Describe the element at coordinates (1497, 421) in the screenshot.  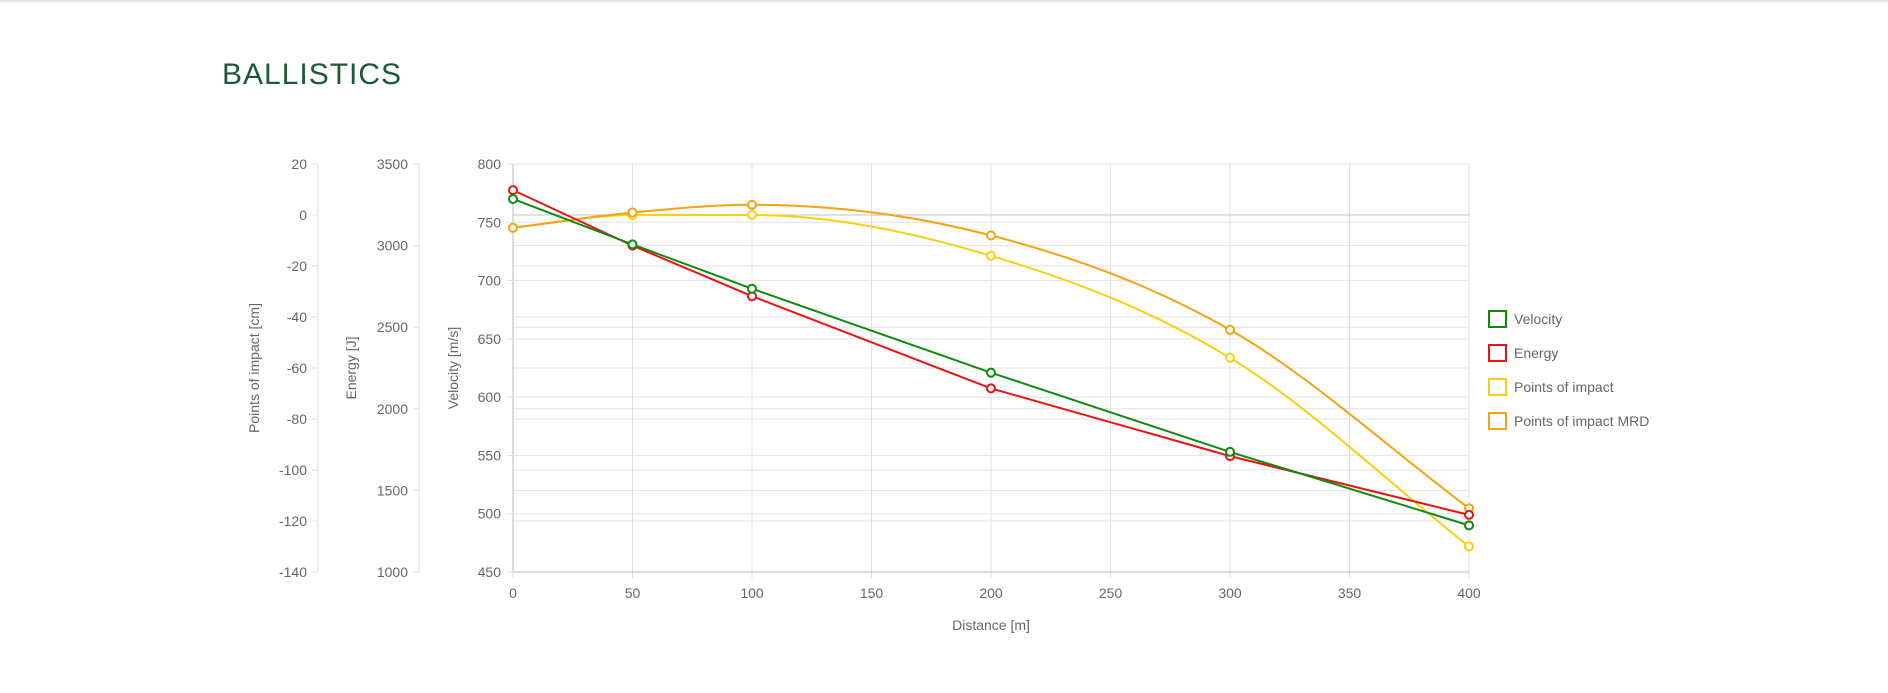
I see `points-of-impact-mrd-legend-swatch` at that location.